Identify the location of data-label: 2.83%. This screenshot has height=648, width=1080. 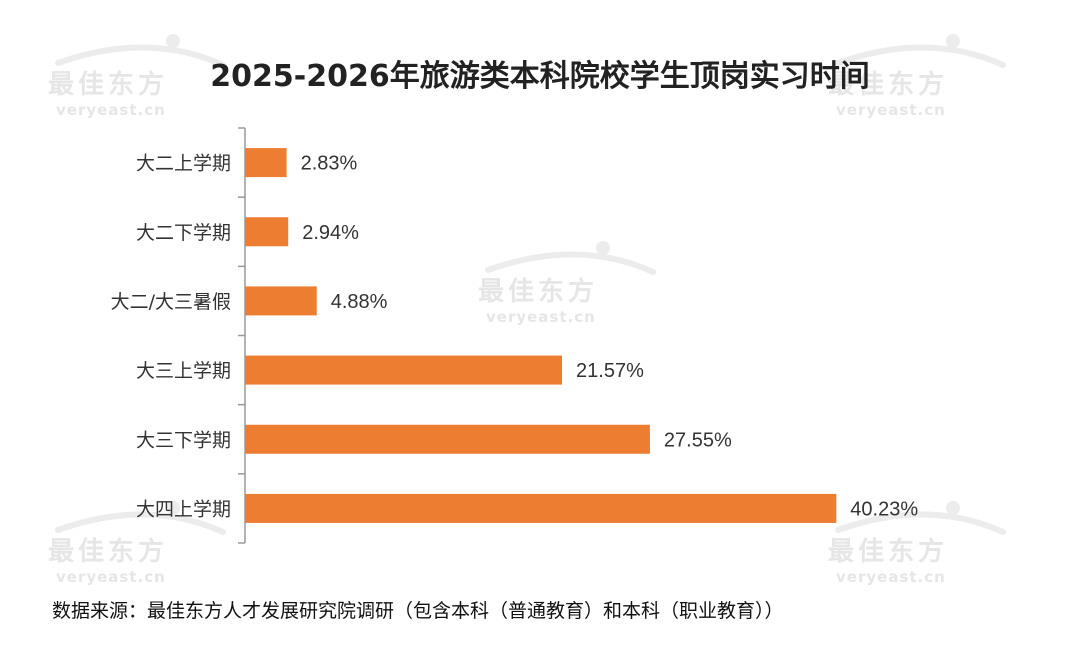
(329, 164).